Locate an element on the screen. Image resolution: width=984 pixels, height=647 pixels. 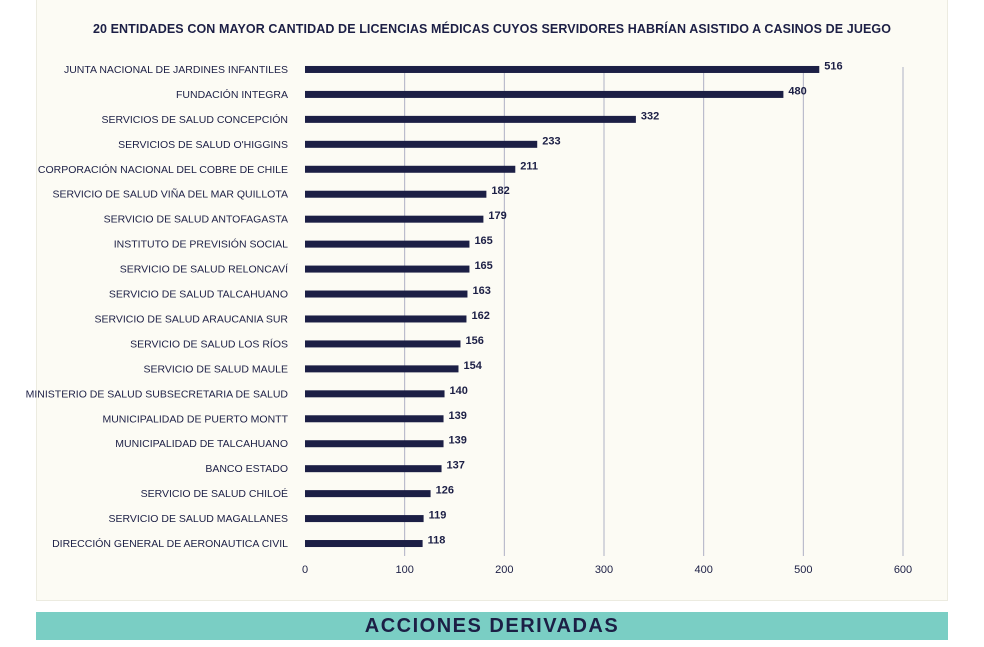
value-label: 119 is located at coordinates (438, 516).